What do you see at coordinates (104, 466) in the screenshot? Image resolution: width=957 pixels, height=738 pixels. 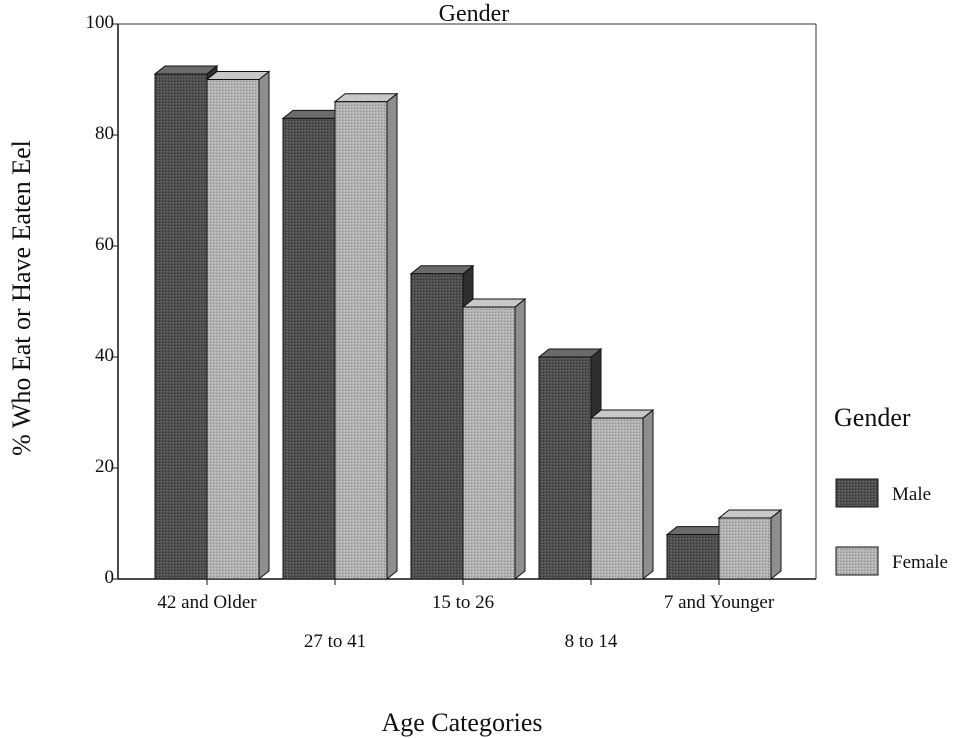 I see `y-tick-label: 20` at bounding box center [104, 466].